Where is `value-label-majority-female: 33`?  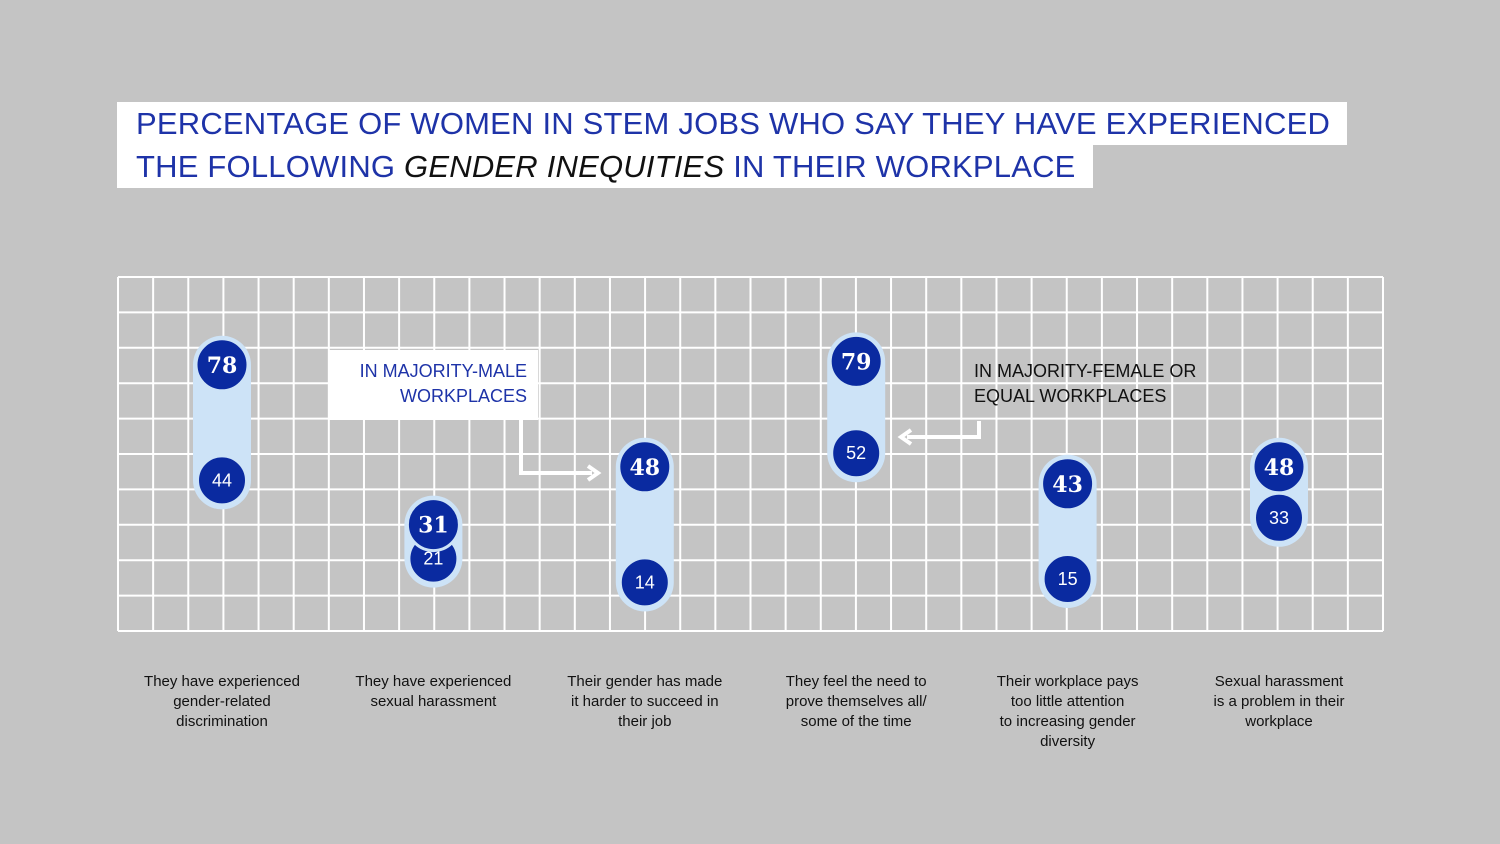
value-label-majority-female: 33 is located at coordinates (1279, 518).